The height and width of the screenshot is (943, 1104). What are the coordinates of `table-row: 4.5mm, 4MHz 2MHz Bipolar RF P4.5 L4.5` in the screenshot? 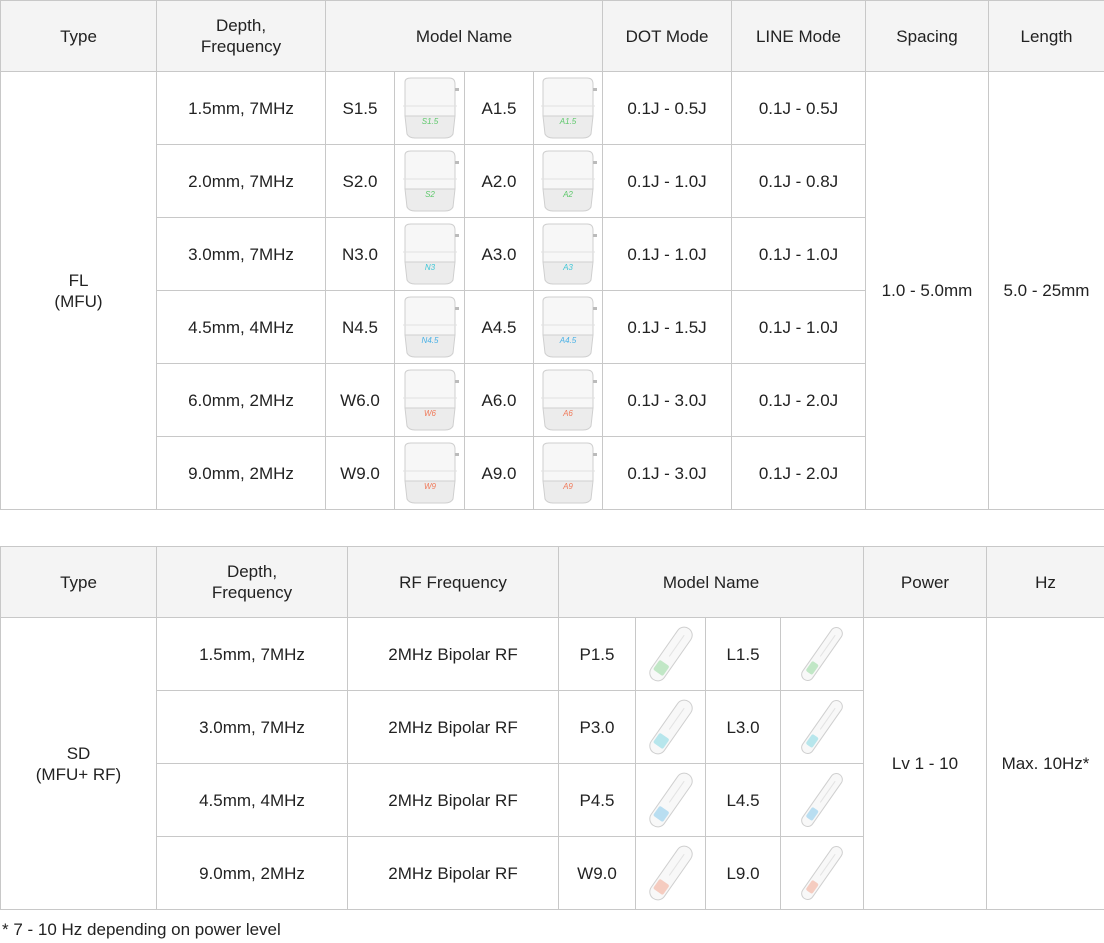 It's located at (552, 800).